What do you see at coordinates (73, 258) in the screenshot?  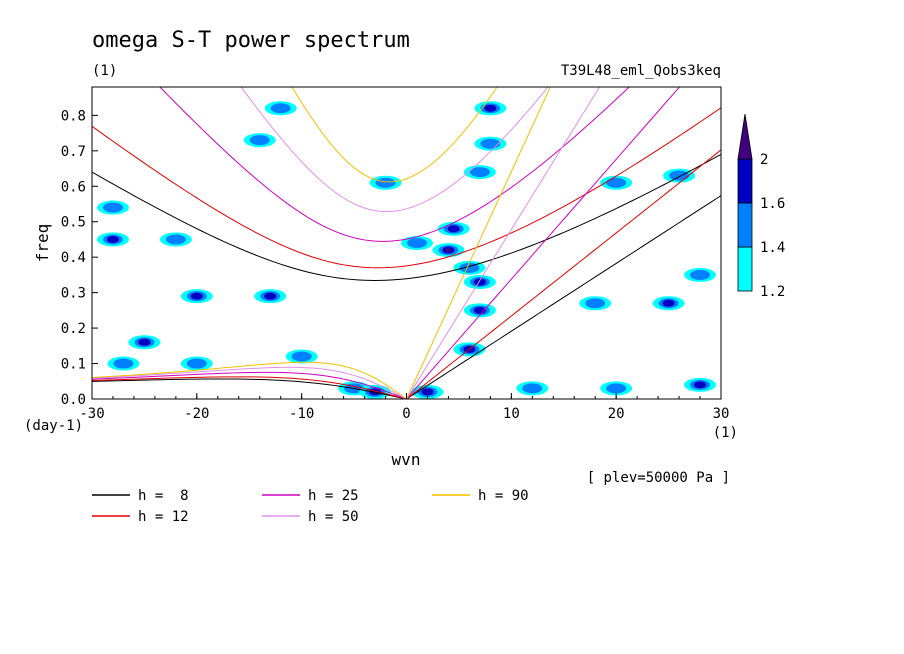 I see `y-tick-label: 0.4` at bounding box center [73, 258].